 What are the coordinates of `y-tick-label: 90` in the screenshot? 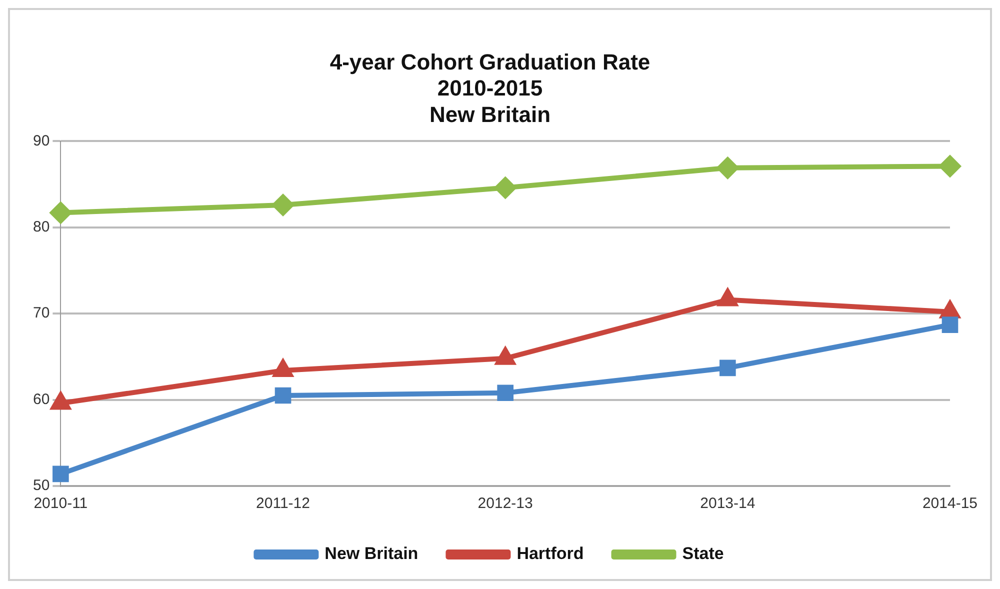 It's located at (41, 141).